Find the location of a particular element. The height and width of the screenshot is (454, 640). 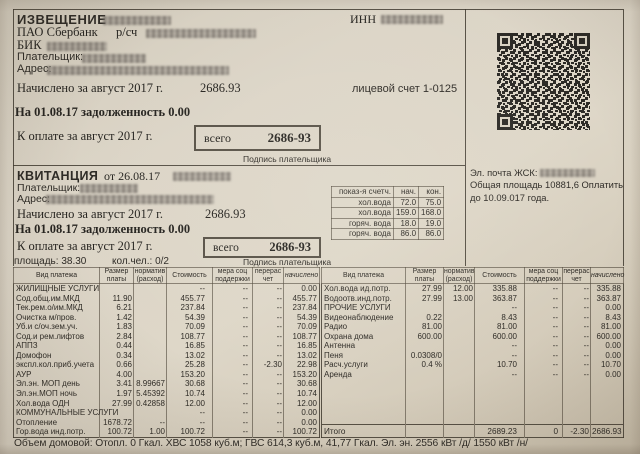

due-label: К оплате за август 2017 г. is located at coordinates (85, 136).